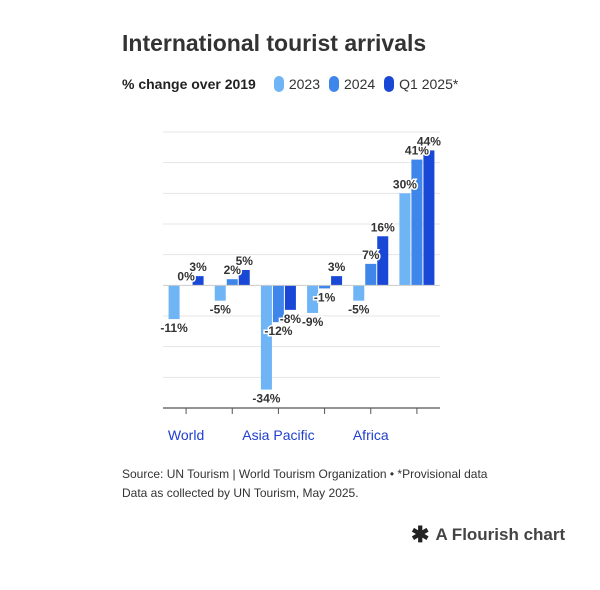 Image resolution: width=600 pixels, height=590 pixels. I want to click on flourish-branding-text: A Flourish chart, so click(500, 534).